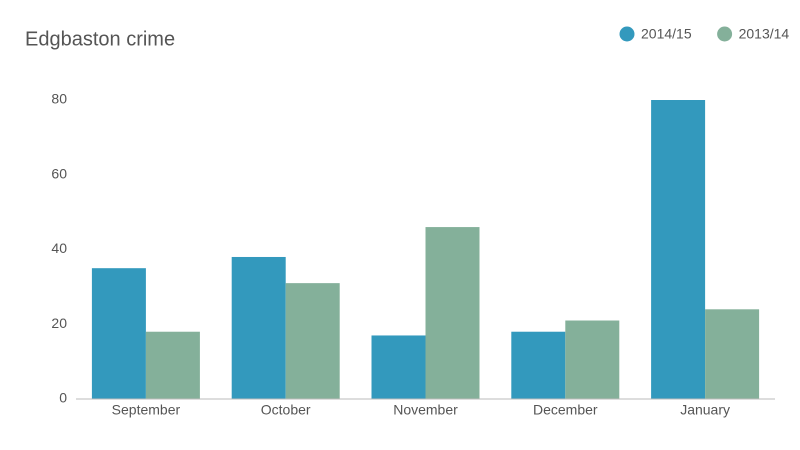 Image resolution: width=800 pixels, height=450 pixels. I want to click on y-tick-label: 20, so click(59, 323).